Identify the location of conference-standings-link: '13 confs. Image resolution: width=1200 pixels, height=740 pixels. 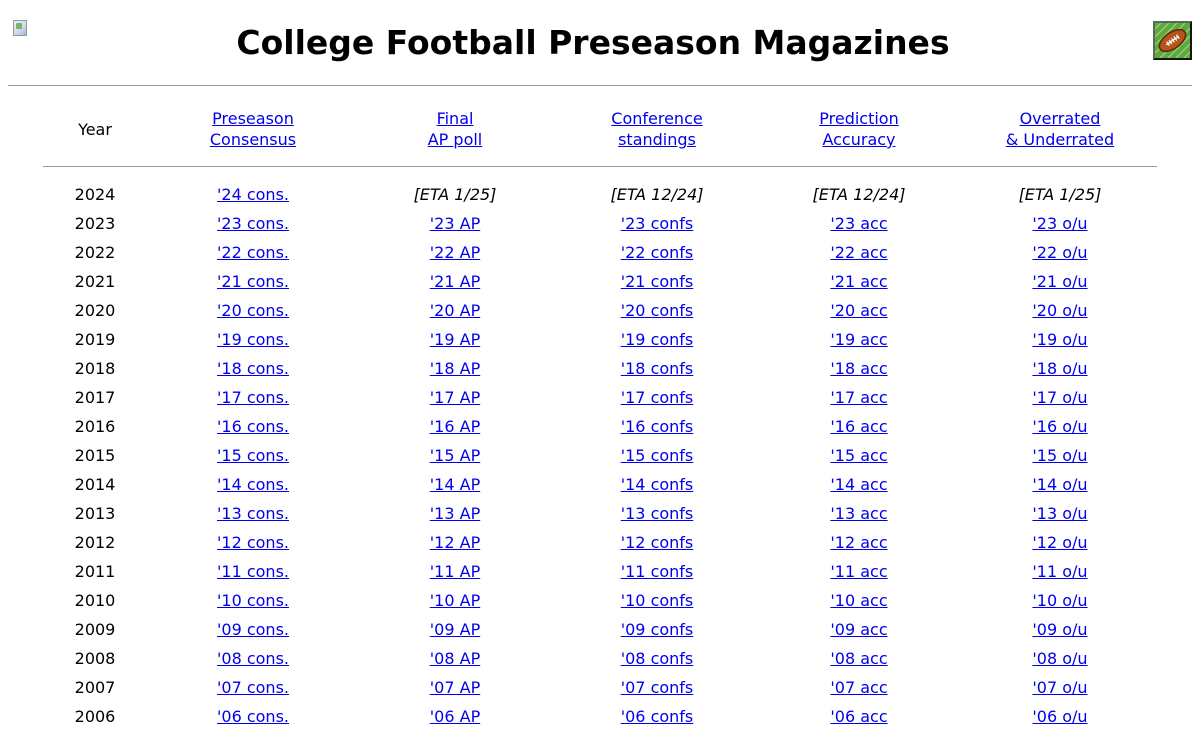
(657, 513).